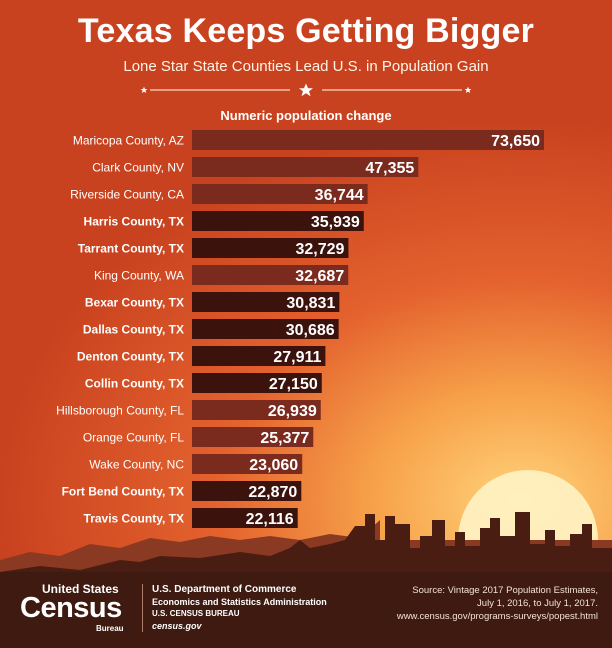  Describe the element at coordinates (144, 89) in the screenshot. I see `star-icon-left` at that location.